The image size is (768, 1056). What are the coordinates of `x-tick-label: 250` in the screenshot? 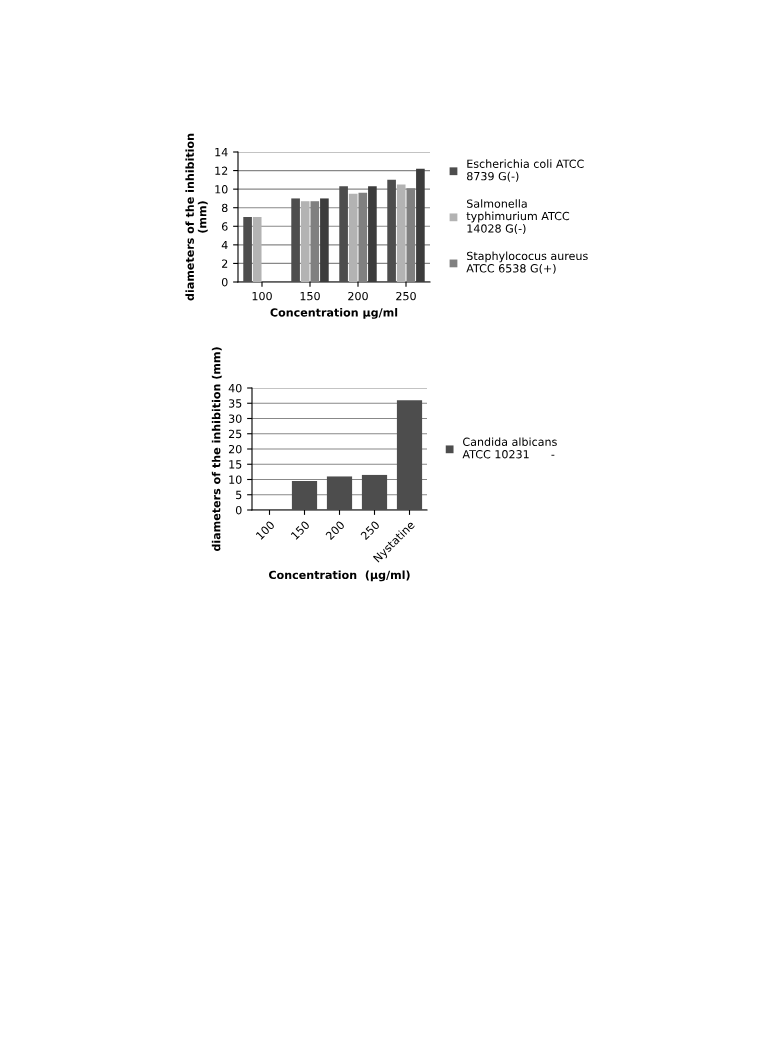 It's located at (406, 296).